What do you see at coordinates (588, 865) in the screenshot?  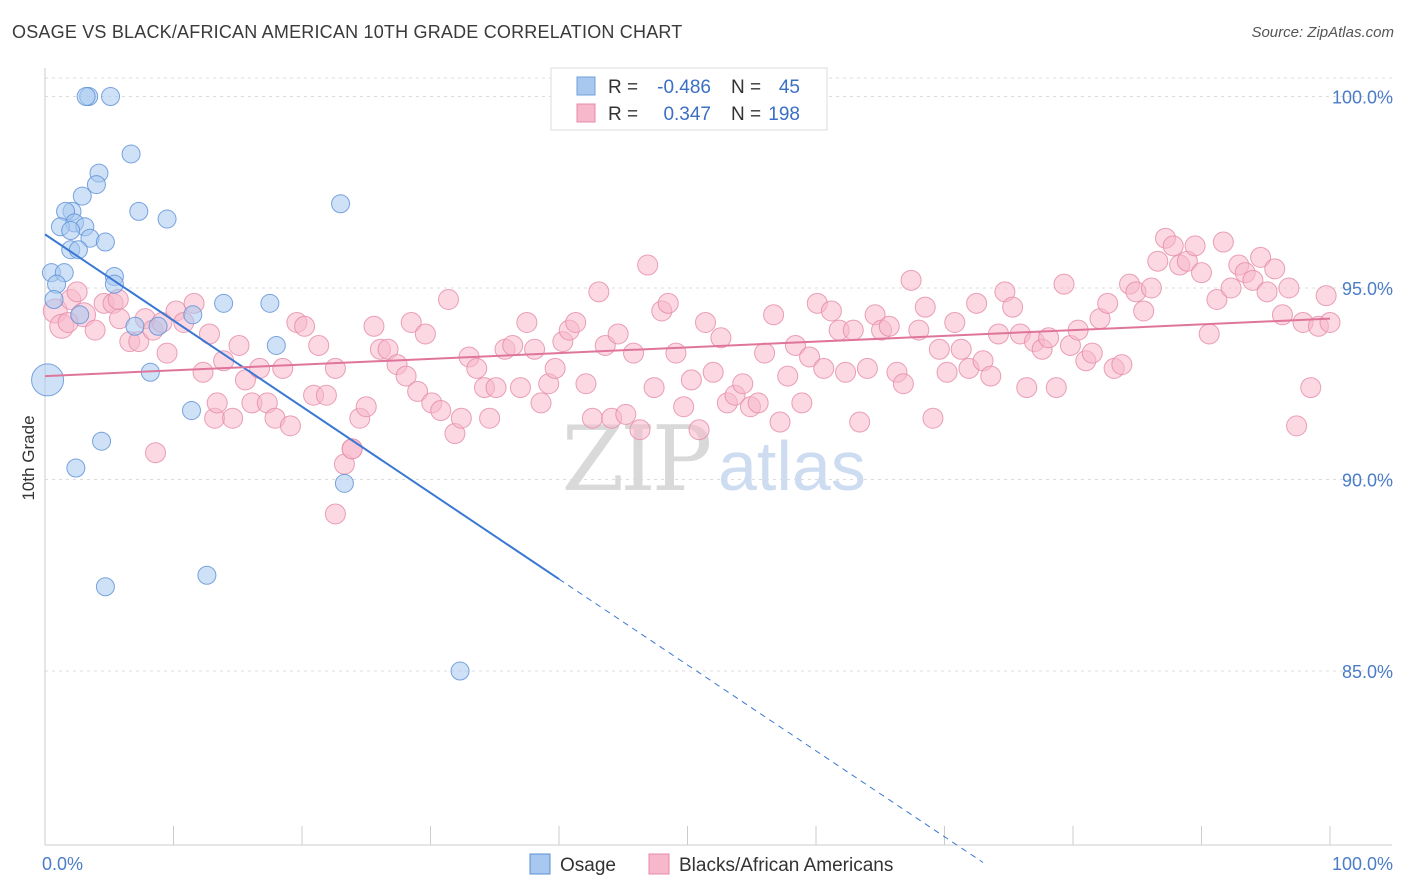 I see `legend-label: Osage` at bounding box center [588, 865].